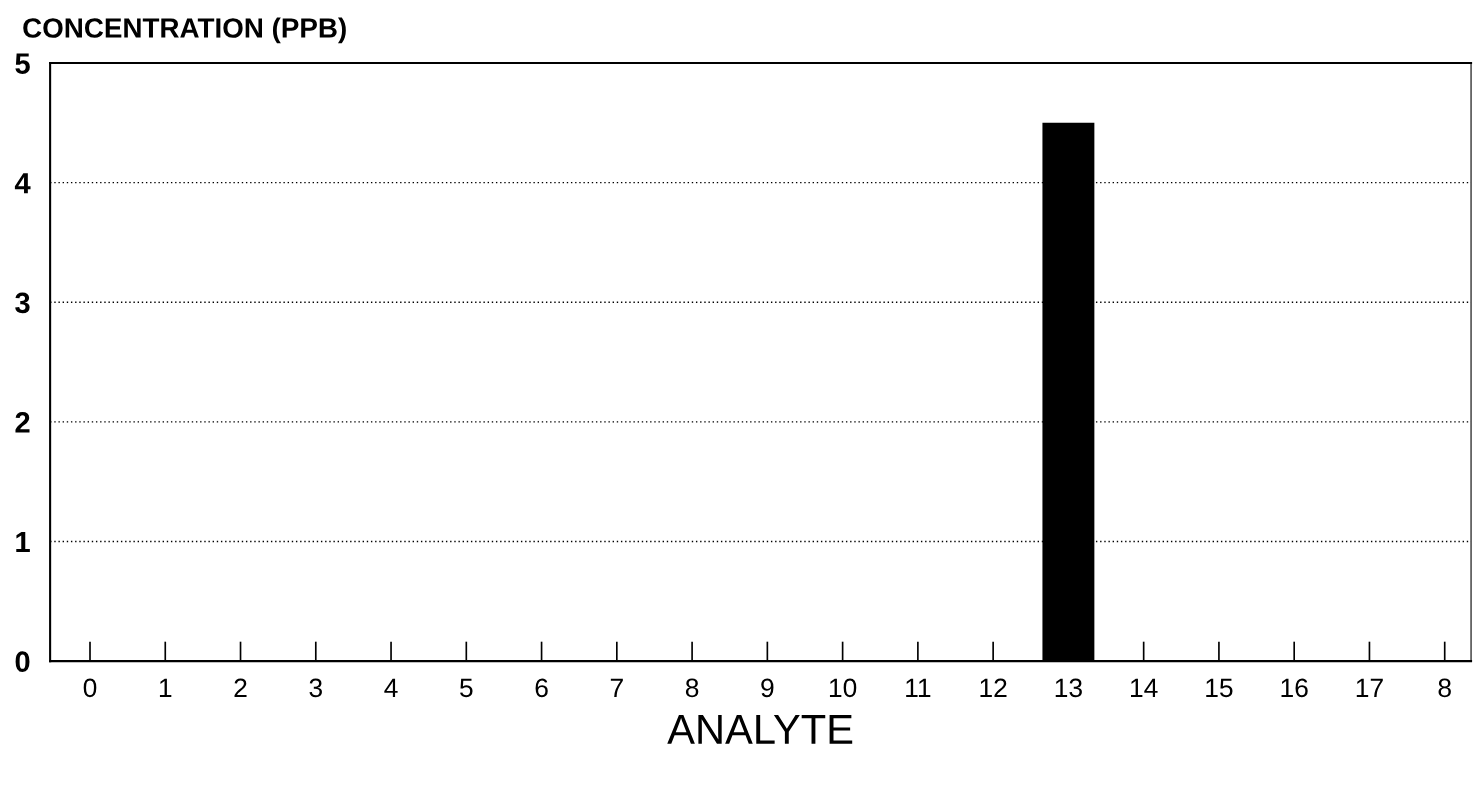 This screenshot has height=788, width=1474. What do you see at coordinates (1294, 688) in the screenshot?
I see `x-tick-label: 16` at bounding box center [1294, 688].